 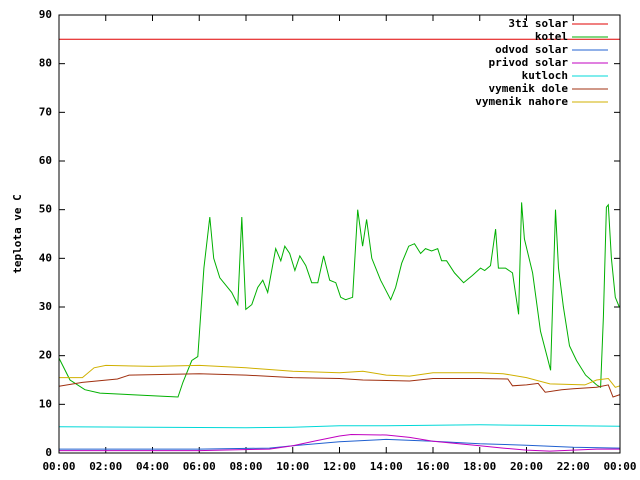 I want to click on y-tick-label: 0, so click(x=48, y=452).